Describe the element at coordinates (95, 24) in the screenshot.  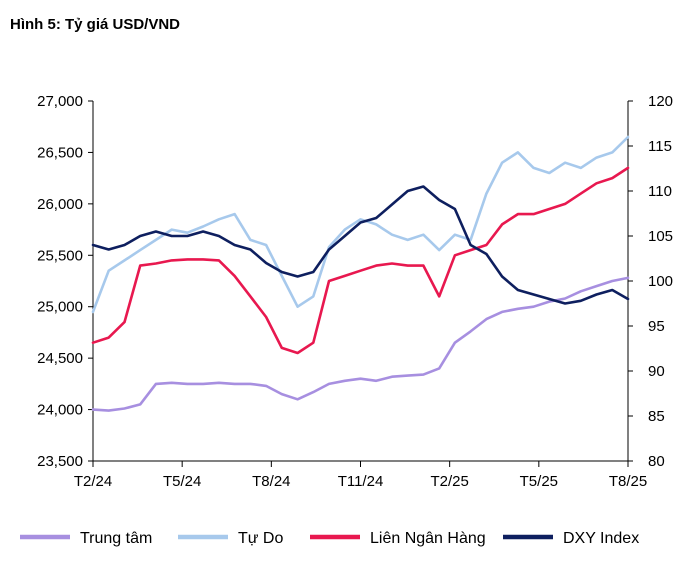
I see `chart-title: Hình 5: Tỷ giá USD/VND` at that location.